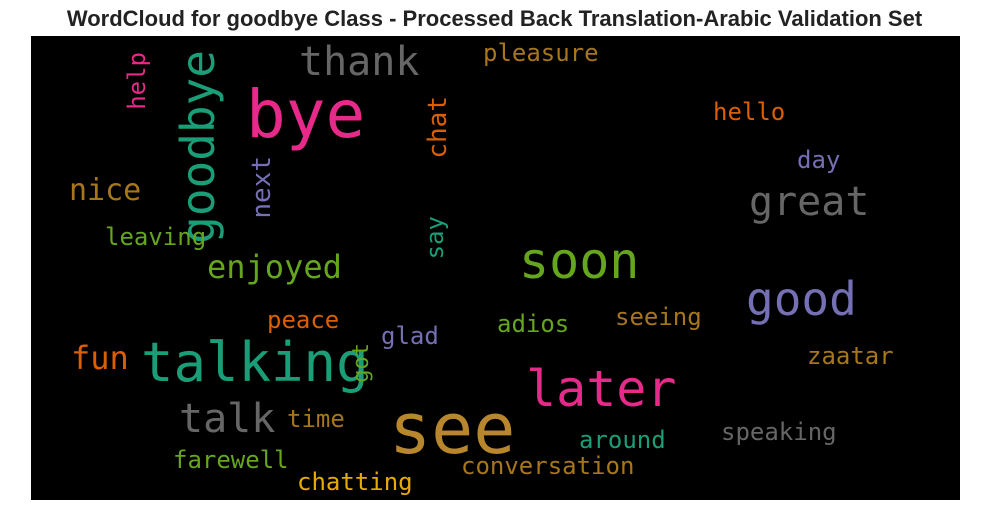 The width and height of the screenshot is (989, 511). Describe the element at coordinates (255, 362) in the screenshot. I see `word-talking: talking` at that location.